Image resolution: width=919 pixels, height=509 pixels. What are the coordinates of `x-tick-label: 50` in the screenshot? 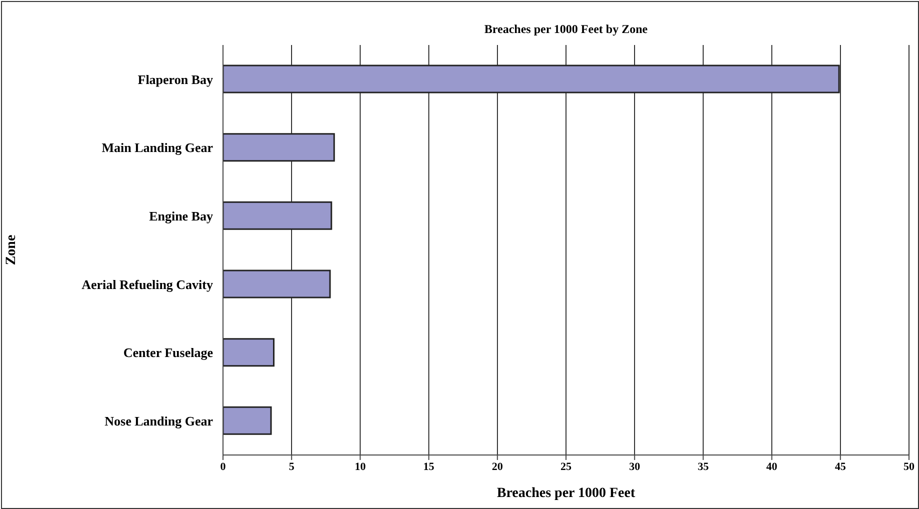 It's located at (909, 466).